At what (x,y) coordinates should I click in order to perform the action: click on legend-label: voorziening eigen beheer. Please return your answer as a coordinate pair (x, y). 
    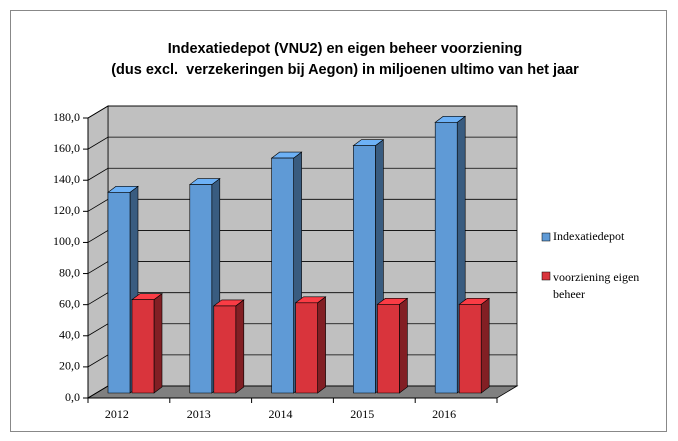
    Looking at the image, I should click on (596, 285).